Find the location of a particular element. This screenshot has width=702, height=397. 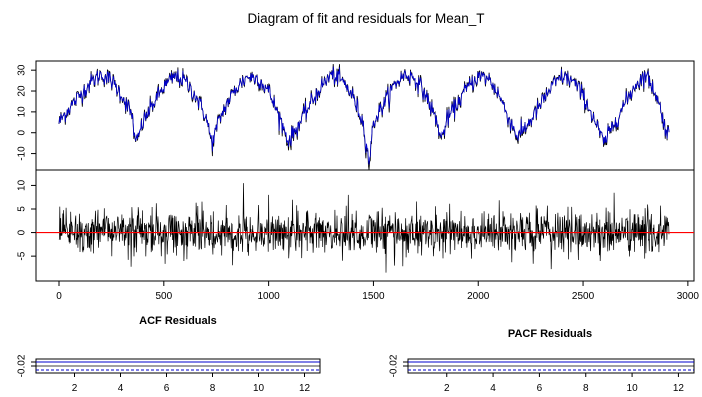

acf-y-tick-label: -0.02 is located at coordinates (22, 365).